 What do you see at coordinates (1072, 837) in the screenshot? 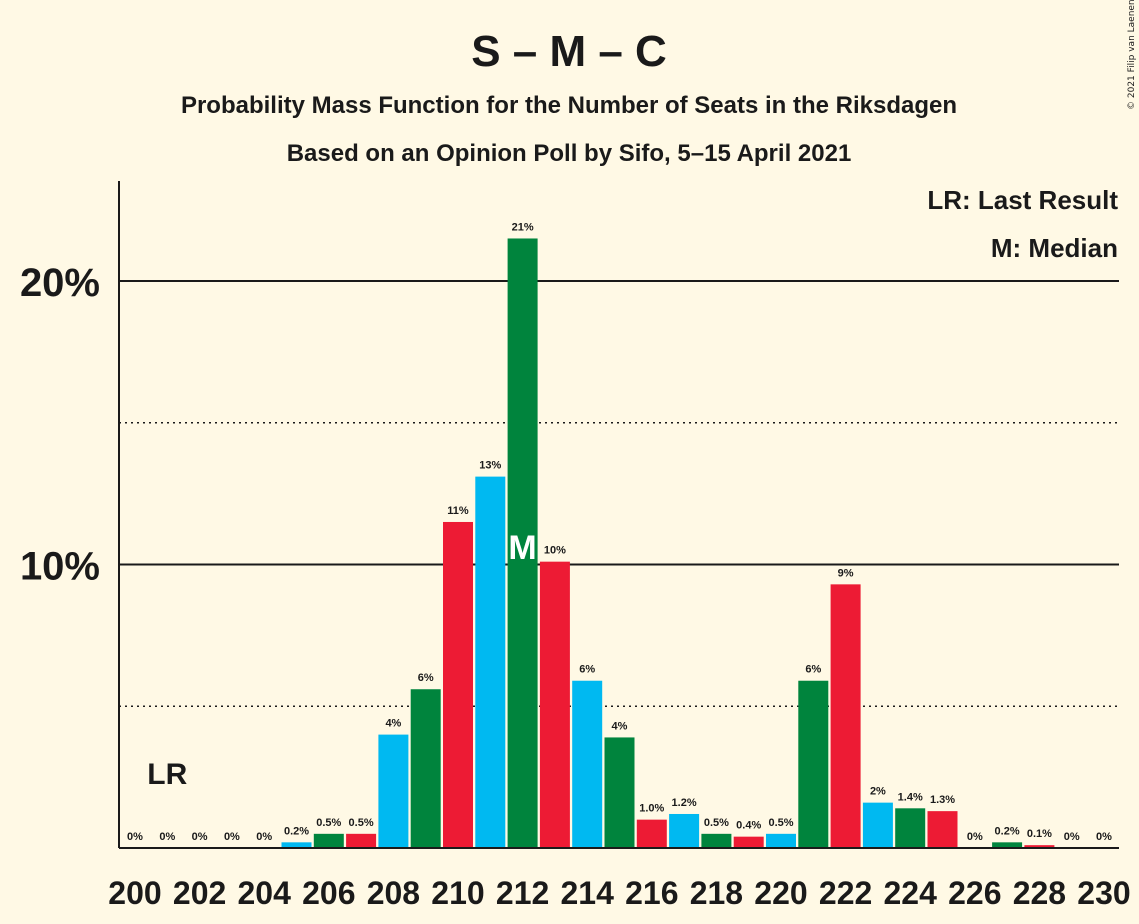
I see `bar-label-seat-229: 0%` at bounding box center [1072, 837].